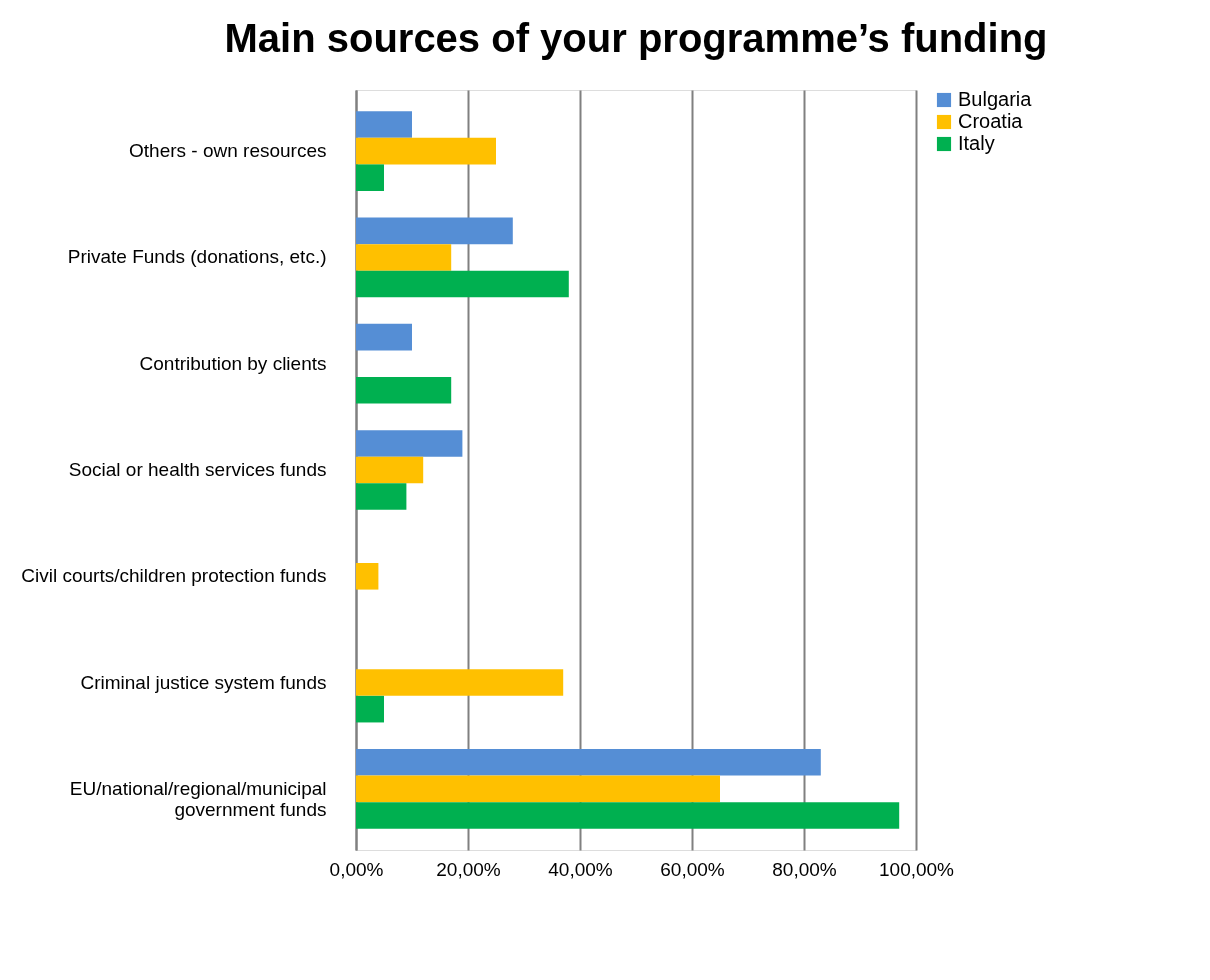 The height and width of the screenshot is (980, 1210). Describe the element at coordinates (636, 38) in the screenshot. I see `chart-title: Main sources of your programme’s funding` at that location.